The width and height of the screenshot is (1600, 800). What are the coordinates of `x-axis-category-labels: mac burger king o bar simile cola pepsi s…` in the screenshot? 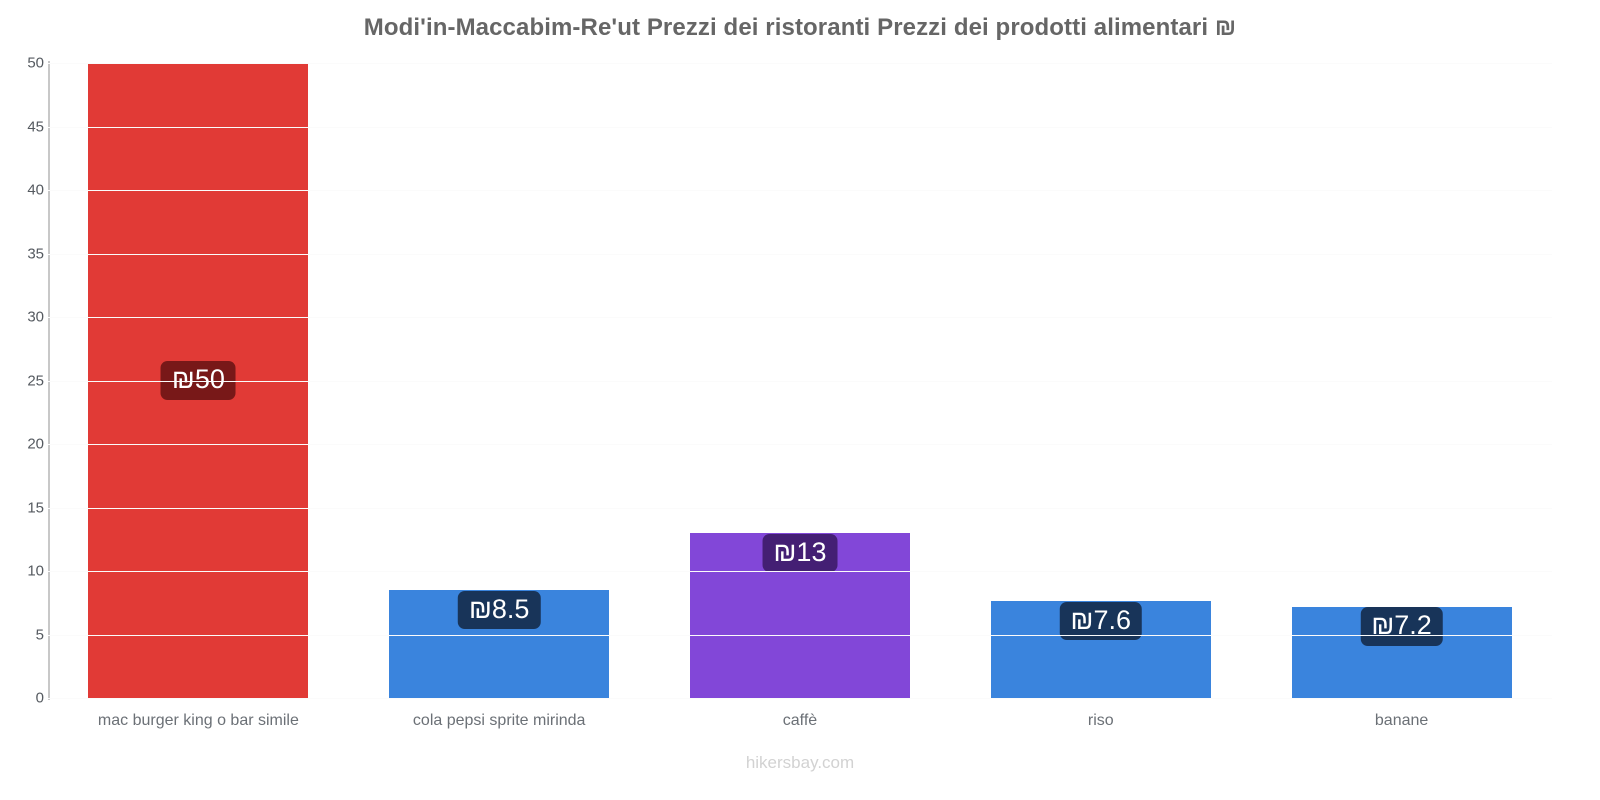 It's located at (800, 726).